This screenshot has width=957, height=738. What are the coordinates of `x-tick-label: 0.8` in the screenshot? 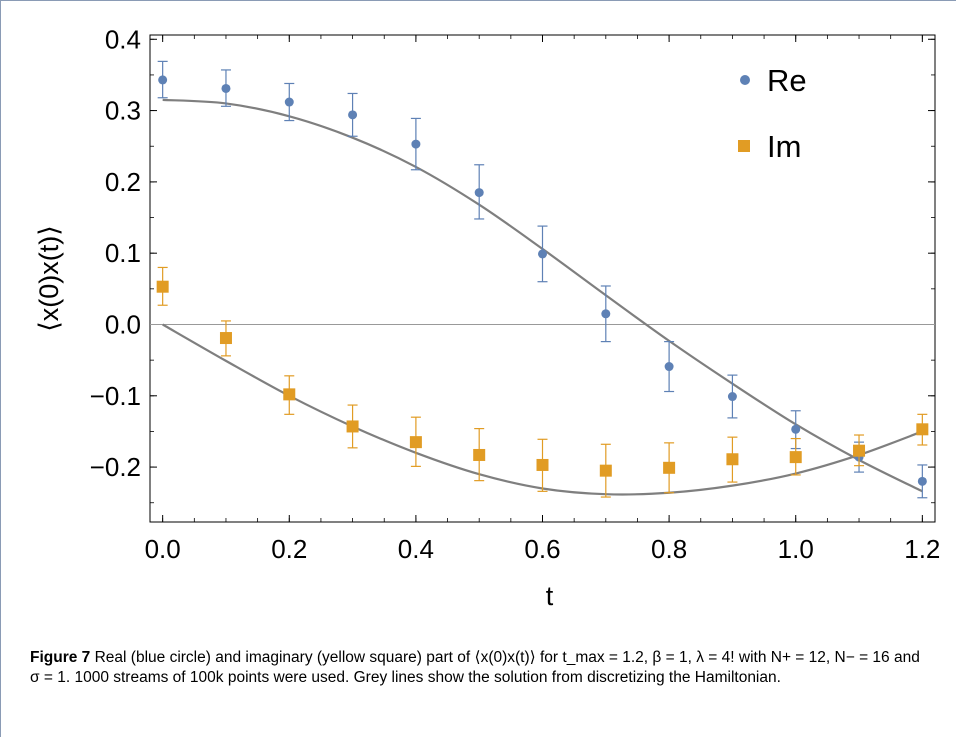 It's located at (669, 549).